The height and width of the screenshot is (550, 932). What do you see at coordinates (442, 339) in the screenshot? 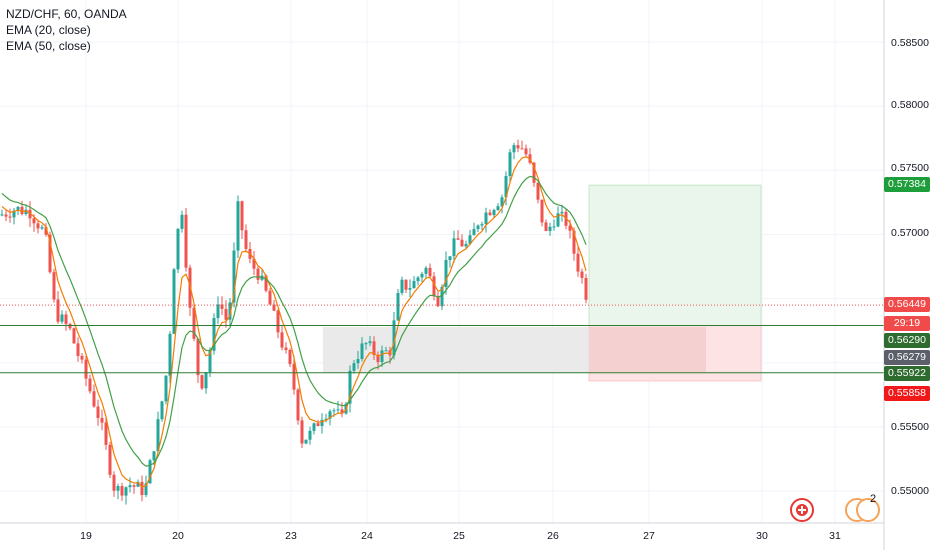
I see `horizontal-lines` at bounding box center [442, 339].